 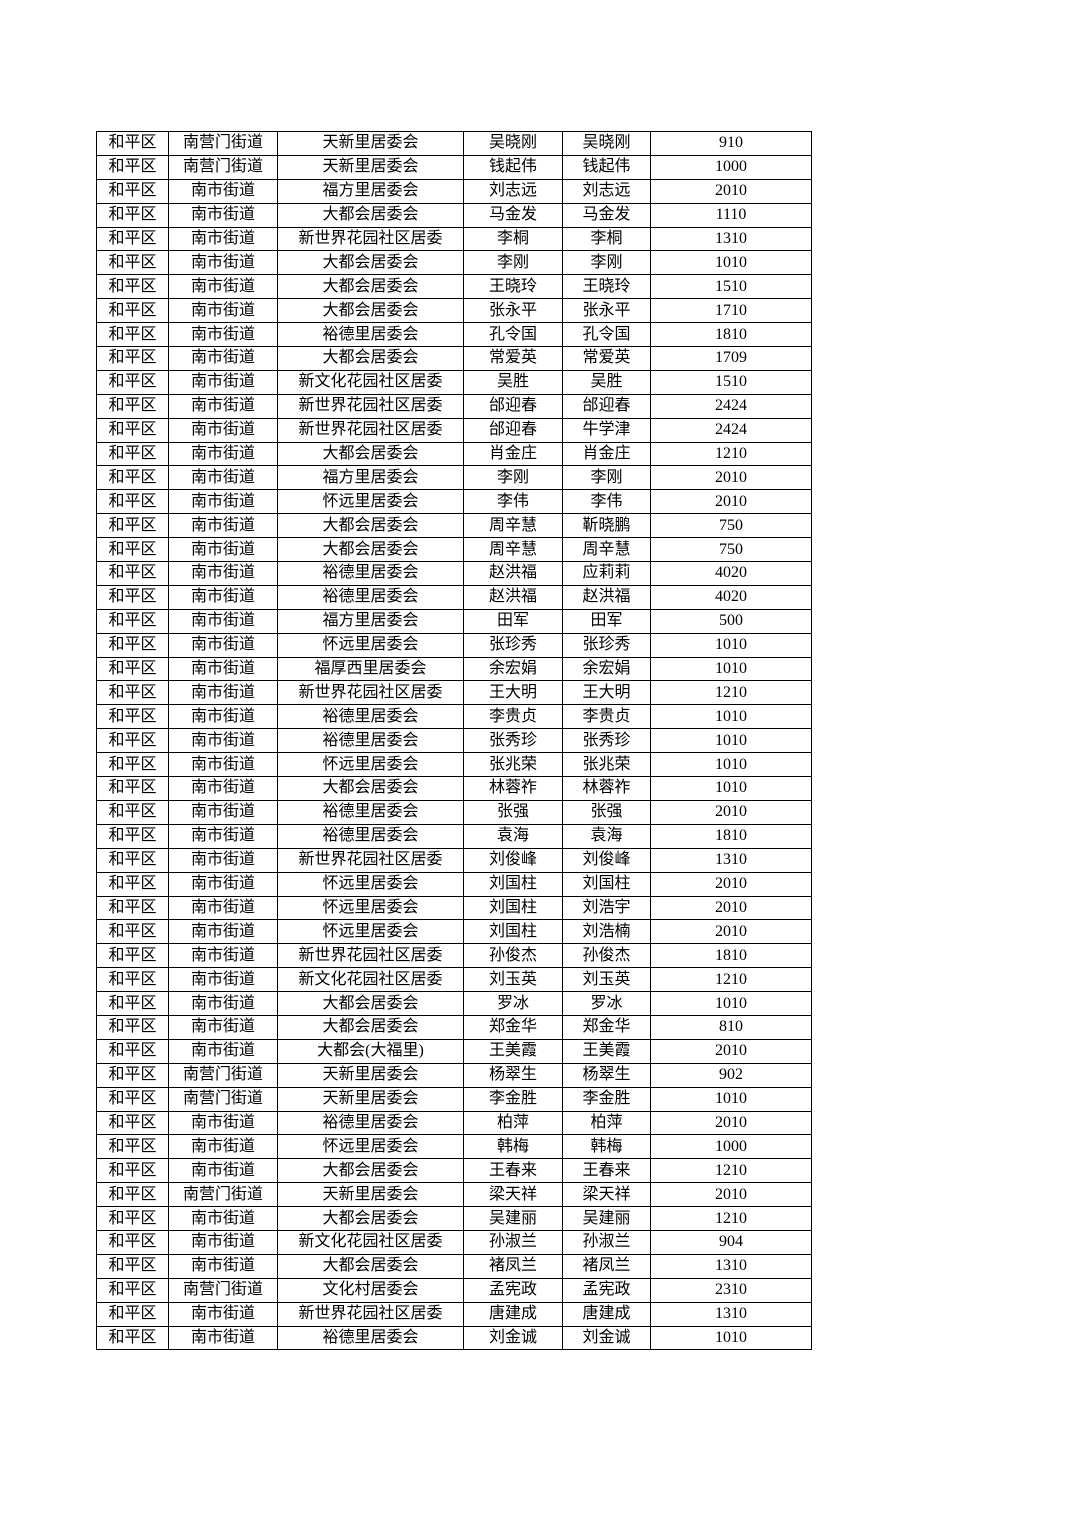 What do you see at coordinates (513, 1314) in the screenshot?
I see `cell-name-1: 唐建成` at bounding box center [513, 1314].